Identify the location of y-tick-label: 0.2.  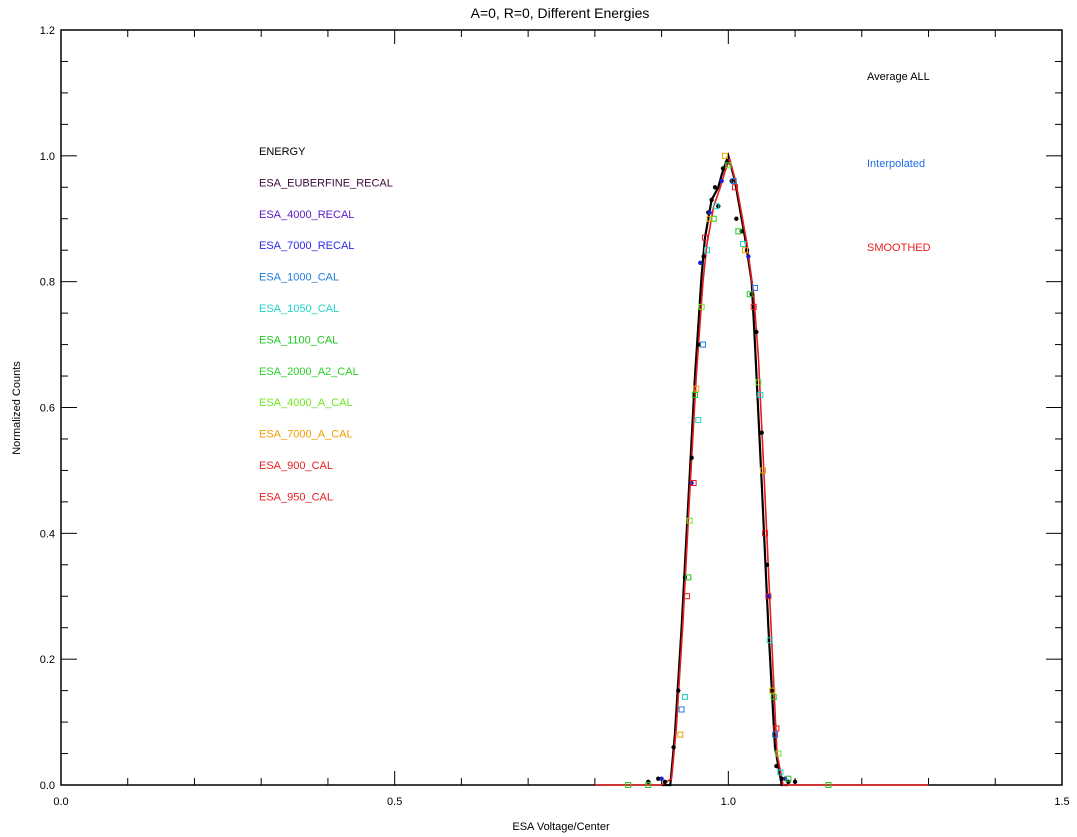
(47, 660).